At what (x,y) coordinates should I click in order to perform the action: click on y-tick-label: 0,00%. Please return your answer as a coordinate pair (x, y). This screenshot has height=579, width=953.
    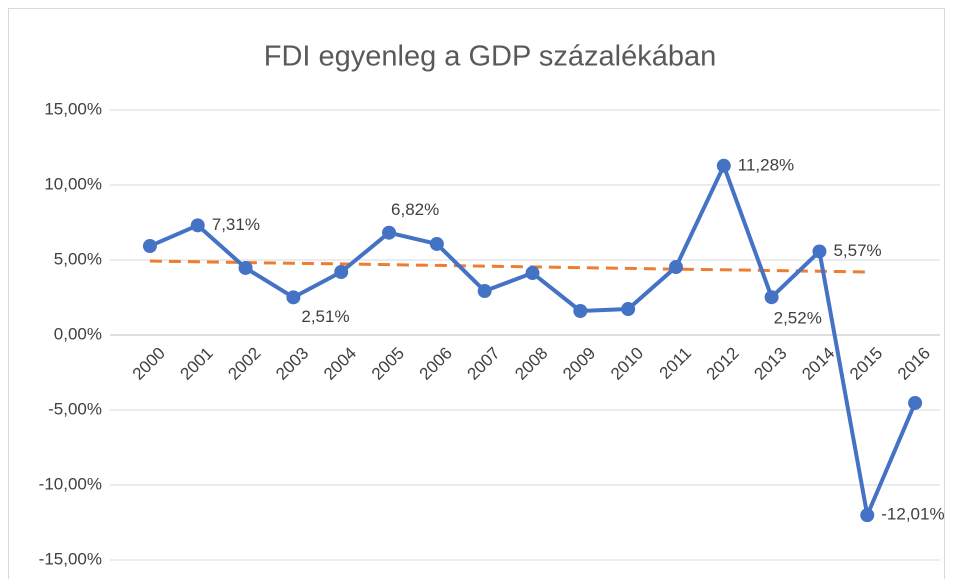
    Looking at the image, I should click on (78, 333).